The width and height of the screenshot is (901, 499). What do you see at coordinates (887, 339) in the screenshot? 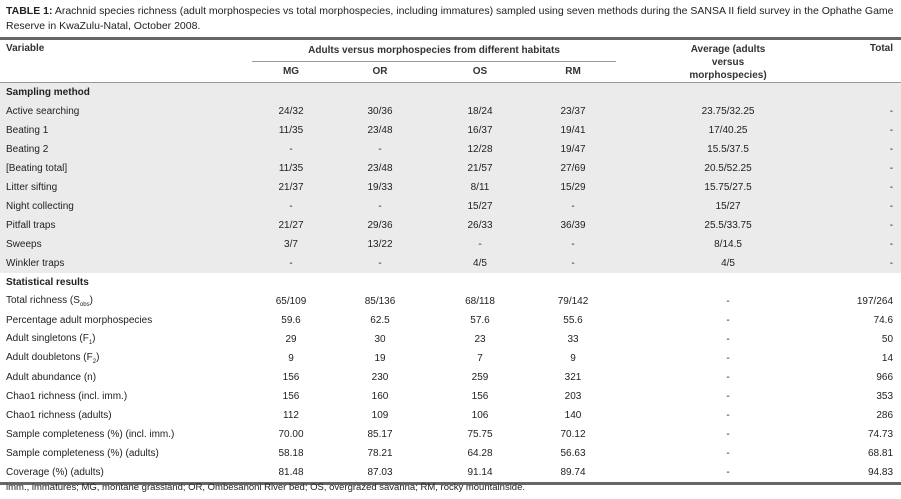
I see `cell-value: 50` at bounding box center [887, 339].